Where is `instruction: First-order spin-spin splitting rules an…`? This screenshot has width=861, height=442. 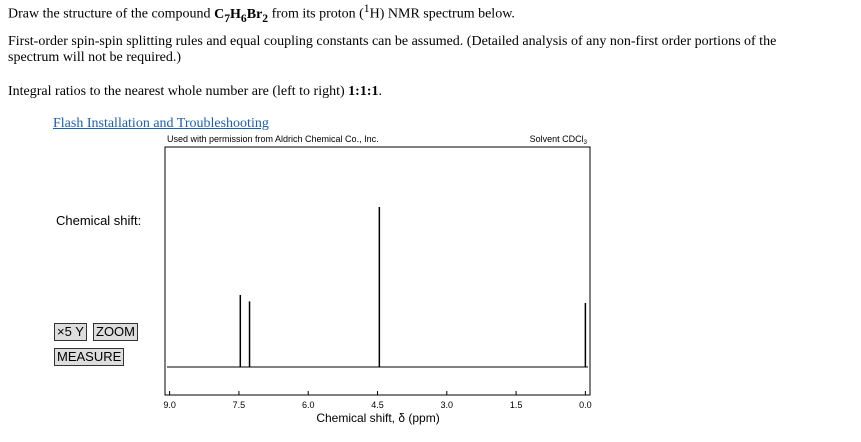
instruction: First-order spin-spin splitting rules an… is located at coordinates (392, 41).